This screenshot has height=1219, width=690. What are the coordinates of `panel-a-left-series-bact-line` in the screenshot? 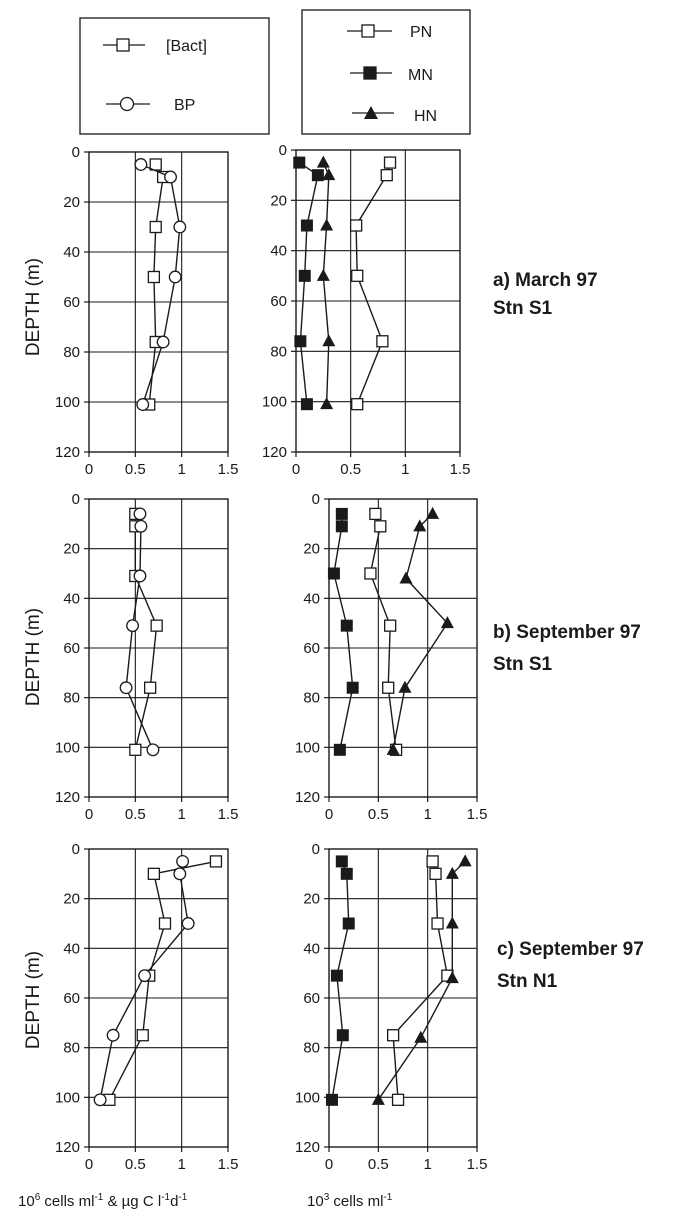 It's located at (156, 284).